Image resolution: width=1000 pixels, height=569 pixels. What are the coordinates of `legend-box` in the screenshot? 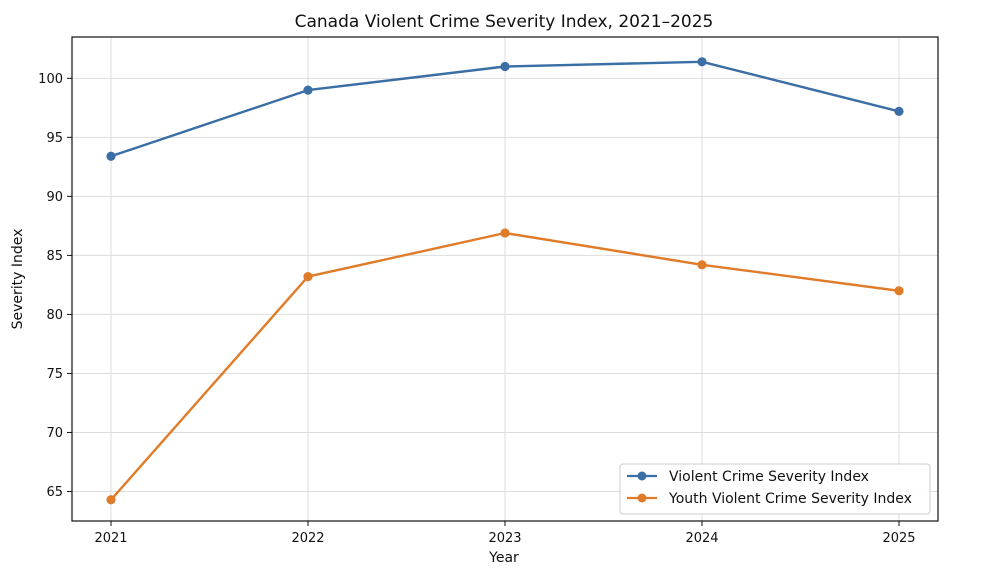 It's located at (775, 489).